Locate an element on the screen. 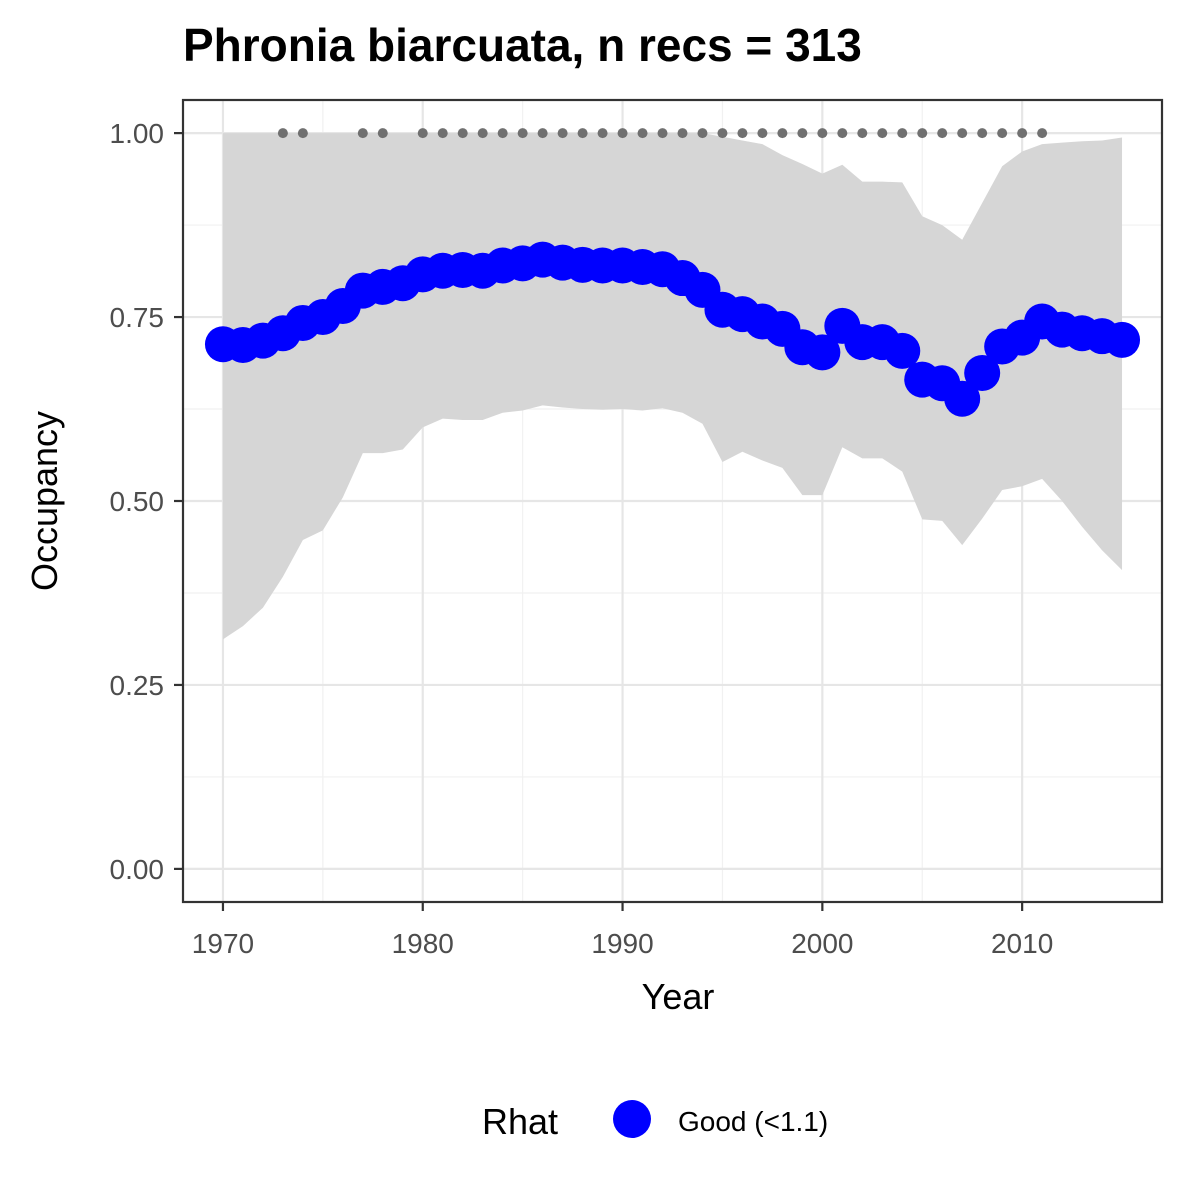 This screenshot has width=1200, height=1200. y-axis: 0.00 0.25 0.50 0.75 1.00 is located at coordinates (146, 501).